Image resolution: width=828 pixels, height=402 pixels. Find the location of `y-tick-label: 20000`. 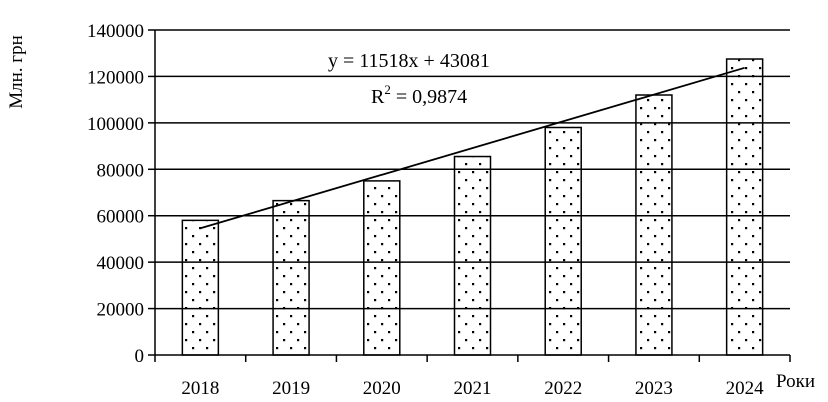

y-tick-label: 20000 is located at coordinates (121, 310).